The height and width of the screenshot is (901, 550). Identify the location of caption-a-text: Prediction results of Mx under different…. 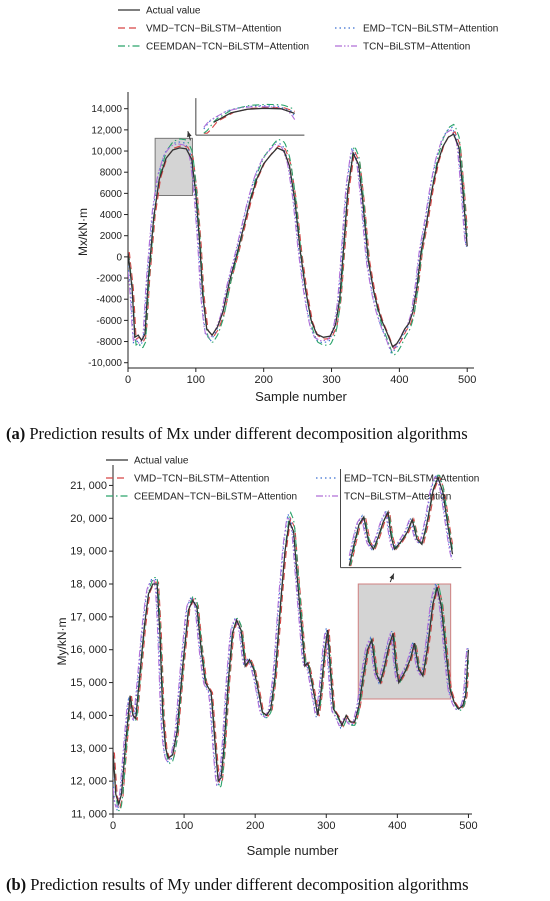
(246, 433).